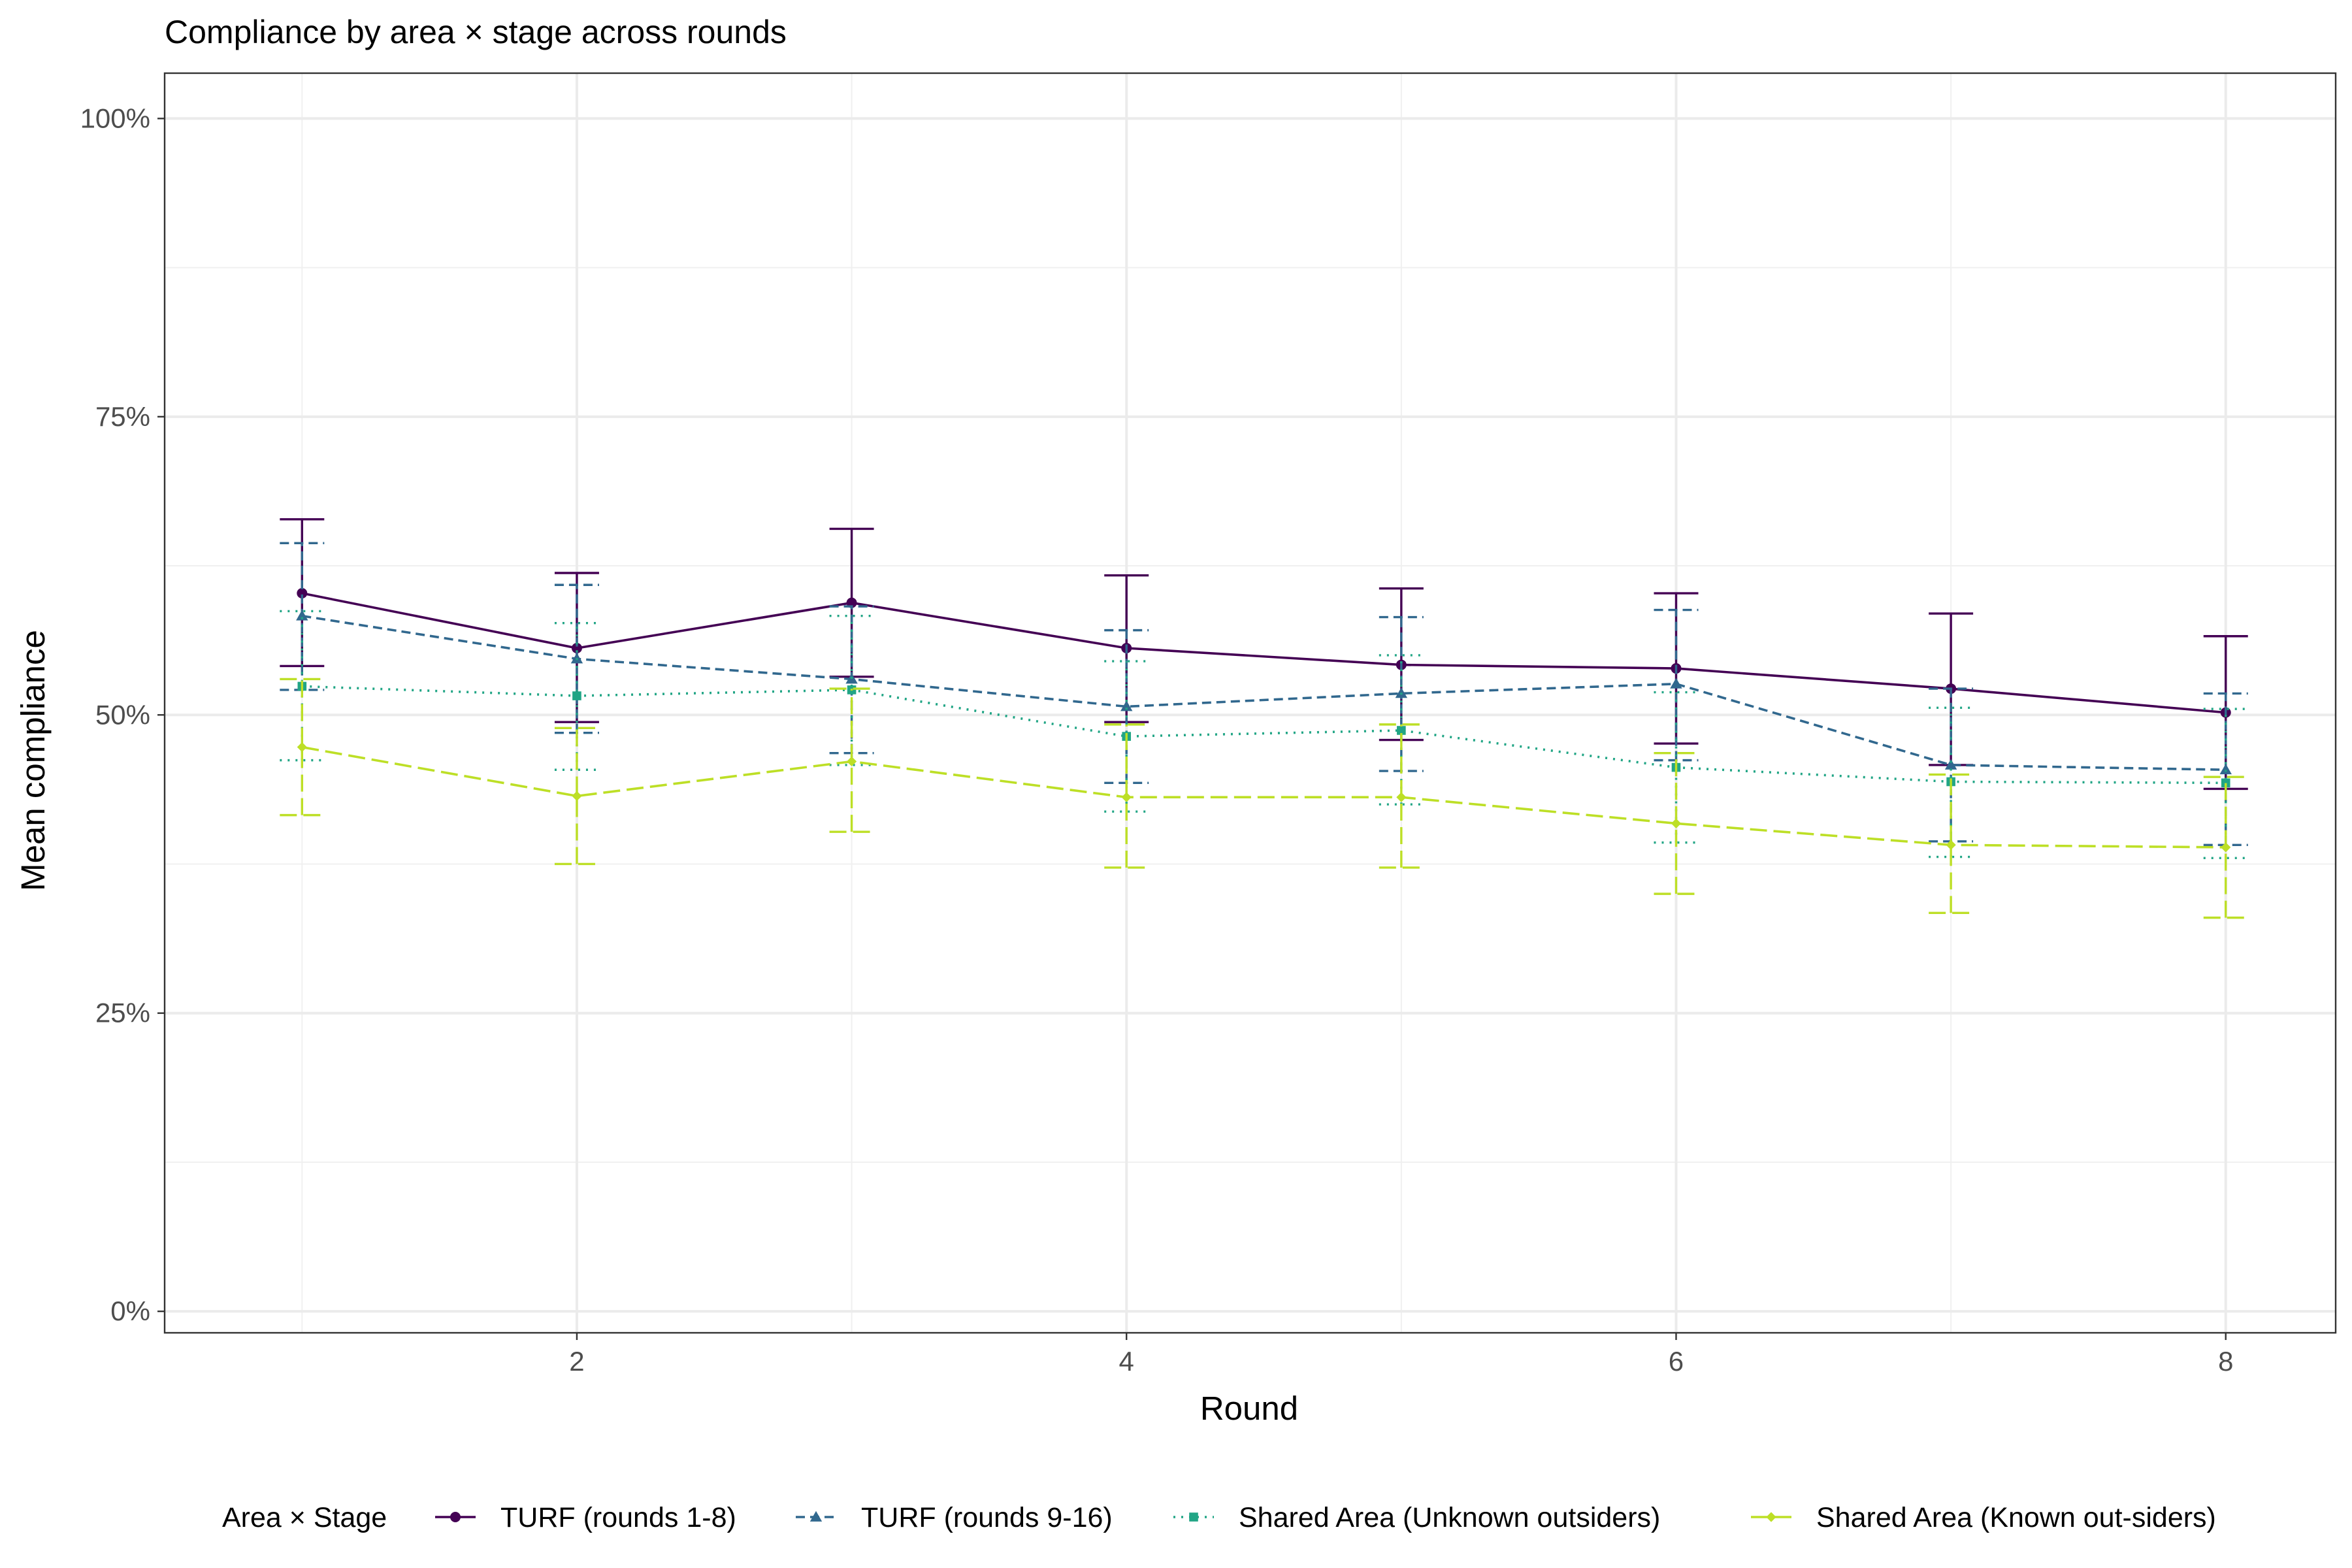  I want to click on x-tick-label: 4, so click(1126, 1361).